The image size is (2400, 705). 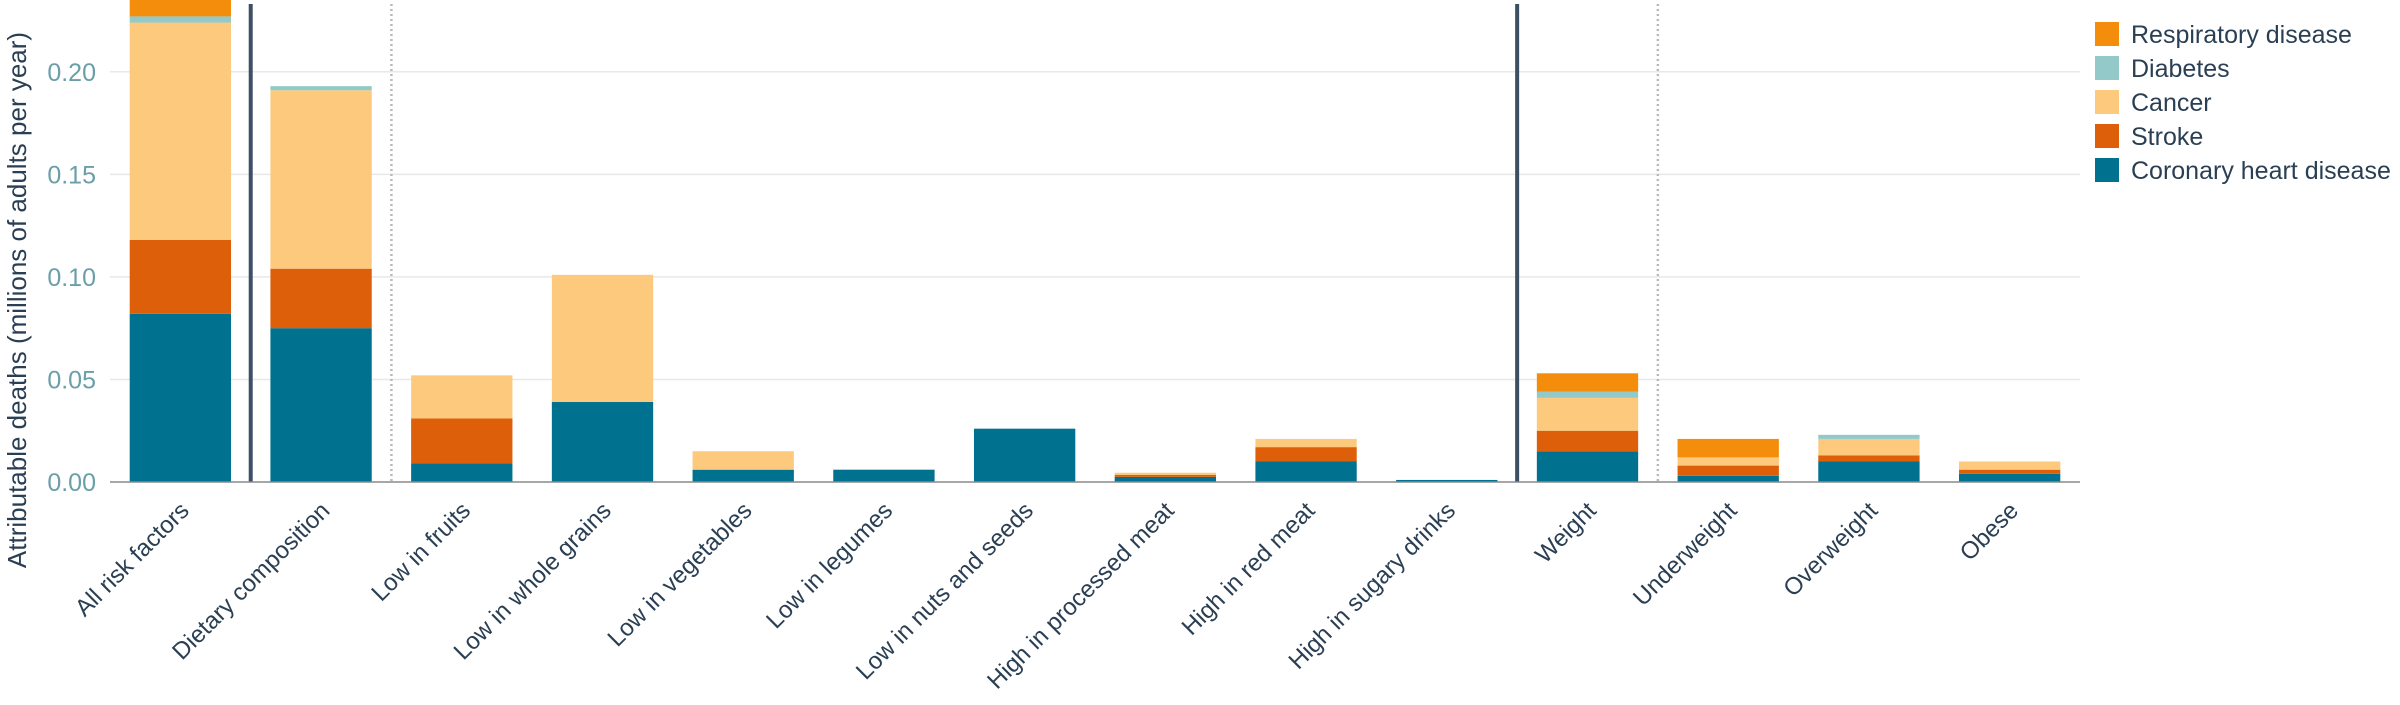 What do you see at coordinates (2241, 35) in the screenshot?
I see `legend-label: Respiratory disease` at bounding box center [2241, 35].